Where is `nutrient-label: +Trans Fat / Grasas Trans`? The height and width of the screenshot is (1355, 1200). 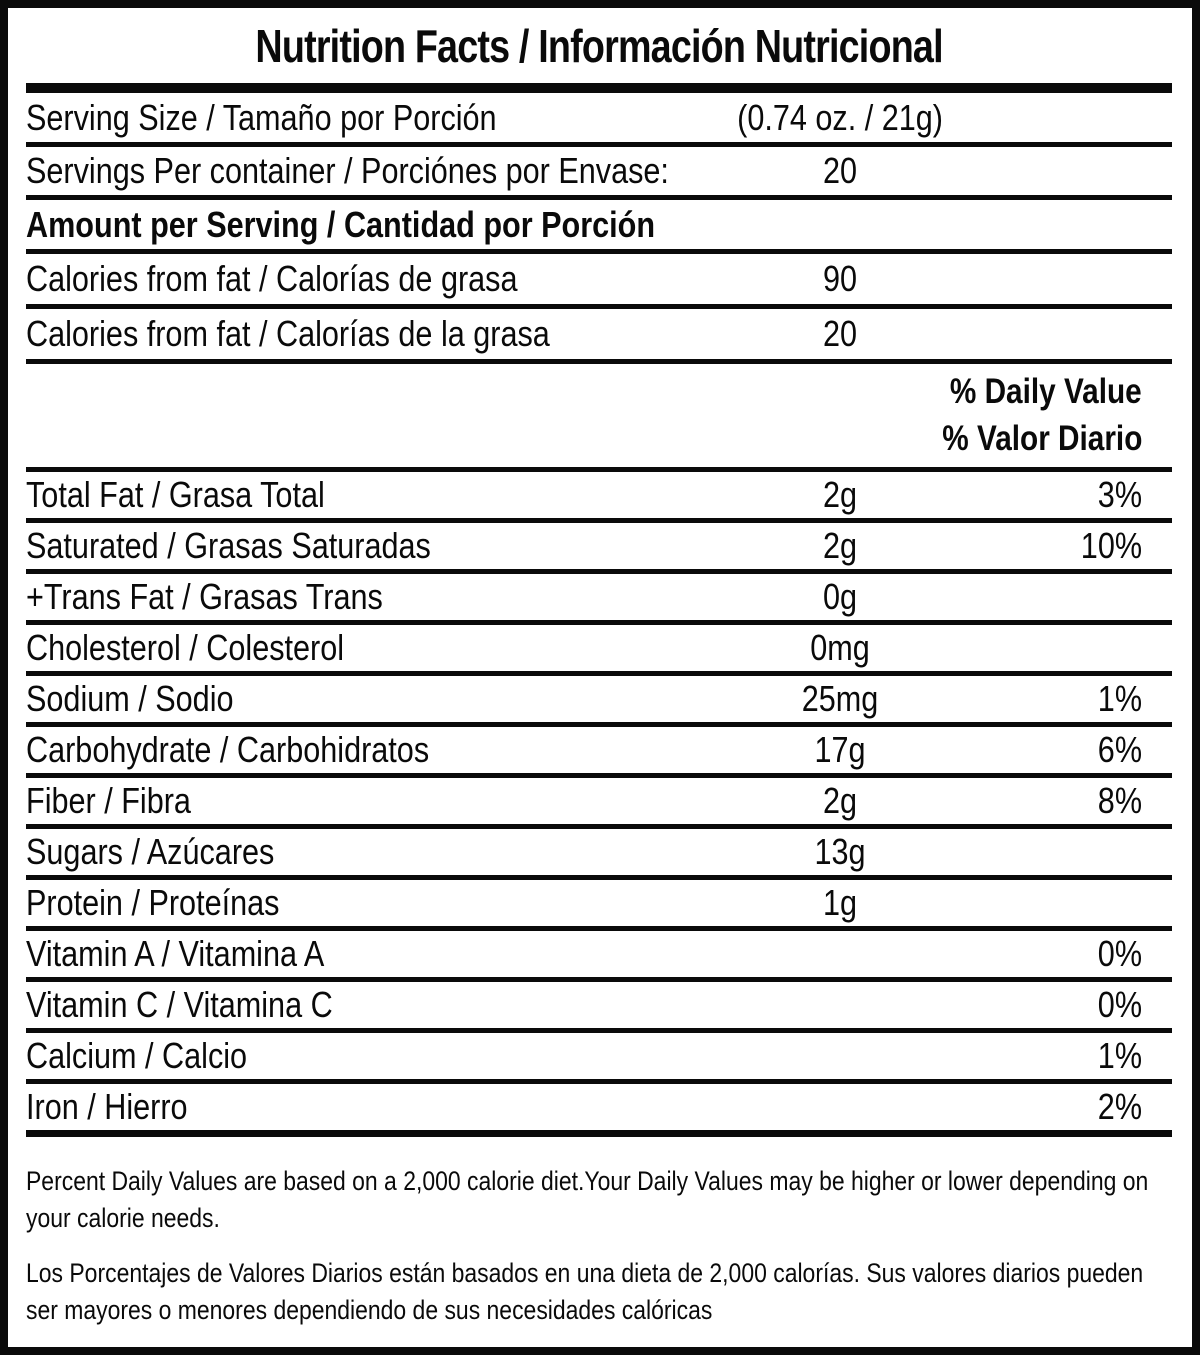 nutrient-label: +Trans Fat / Grasas Trans is located at coordinates (204, 596).